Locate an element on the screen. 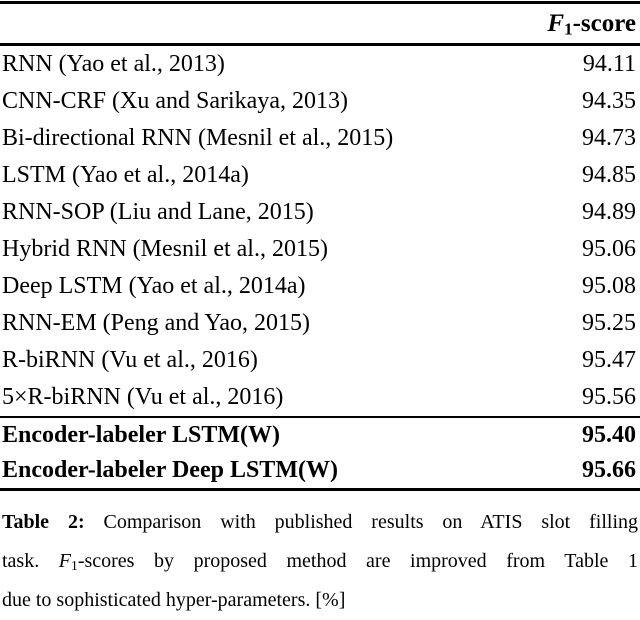  table-row: LSTM (Yao et al., 2014a) 94.85 is located at coordinates (320, 175).